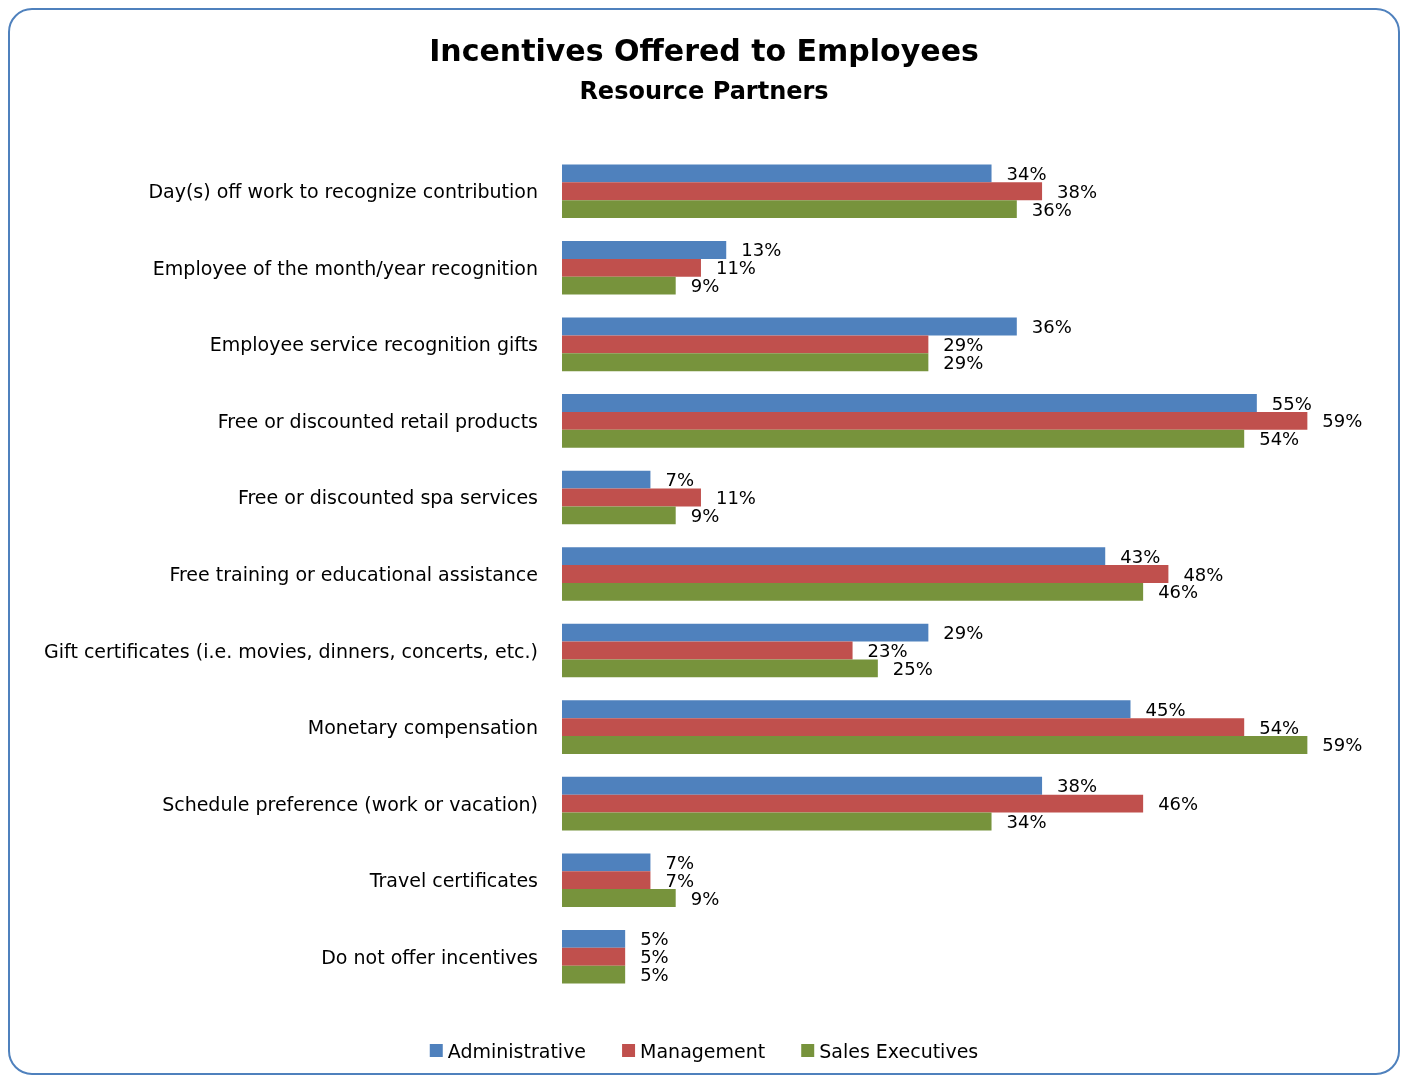  Describe the element at coordinates (517, 1050) in the screenshot. I see `legend-label: Administrative` at that location.